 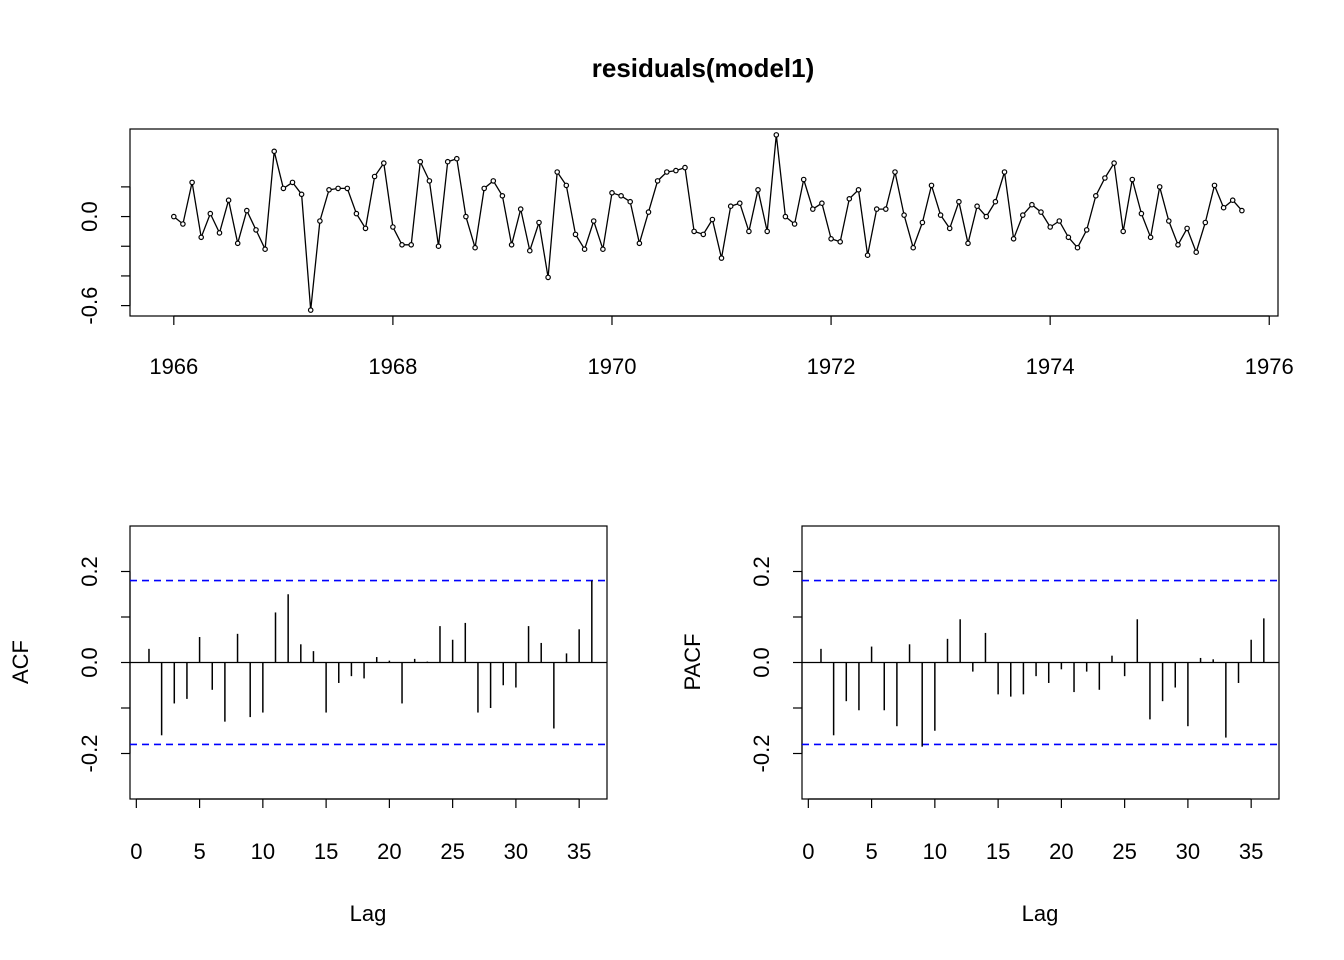 What do you see at coordinates (1188, 851) in the screenshot?
I see `x-tick-label: 30` at bounding box center [1188, 851].